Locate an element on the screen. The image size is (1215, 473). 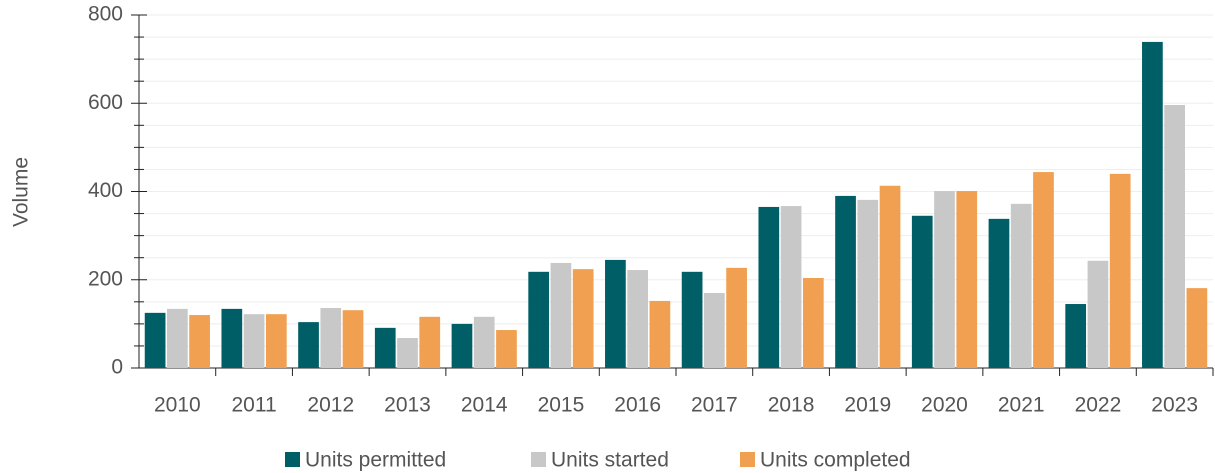
x-tick-label: 2012 is located at coordinates (330, 405).